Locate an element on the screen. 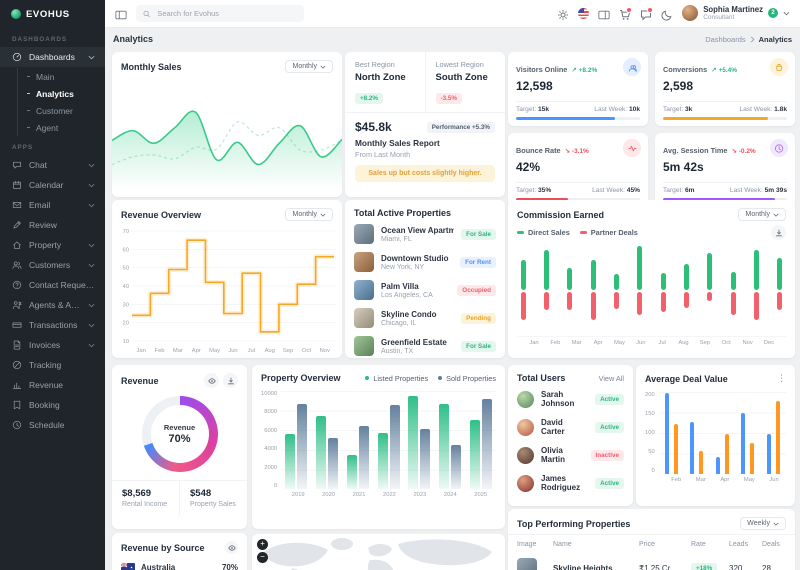 This screenshot has height=570, width=800. sidebar-item-agents-agencies: Agents & Agencies is located at coordinates (52, 305).